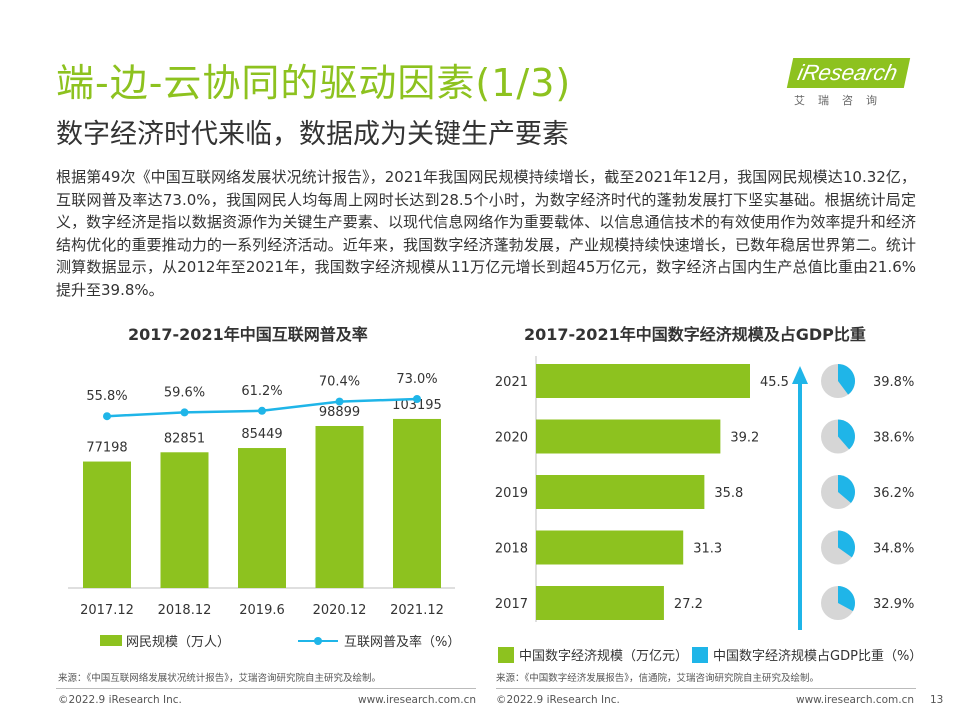 Image resolution: width=960 pixels, height=720 pixels. Describe the element at coordinates (106, 448) in the screenshot. I see `bar-label: 77198` at that location.